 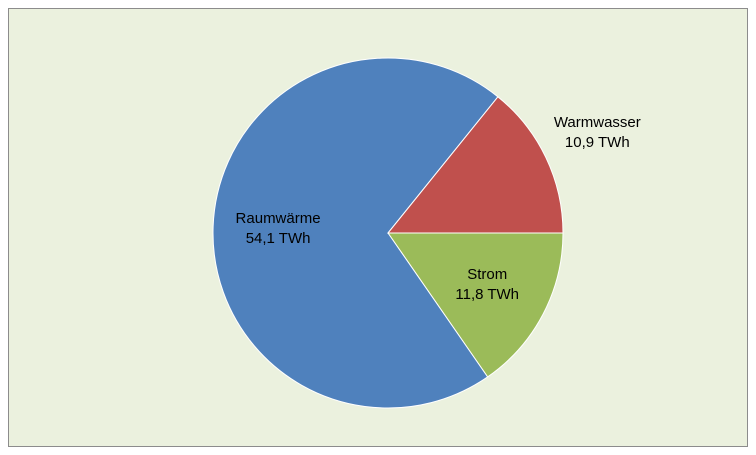 I want to click on slice-label: Raumwärme, so click(x=278, y=218).